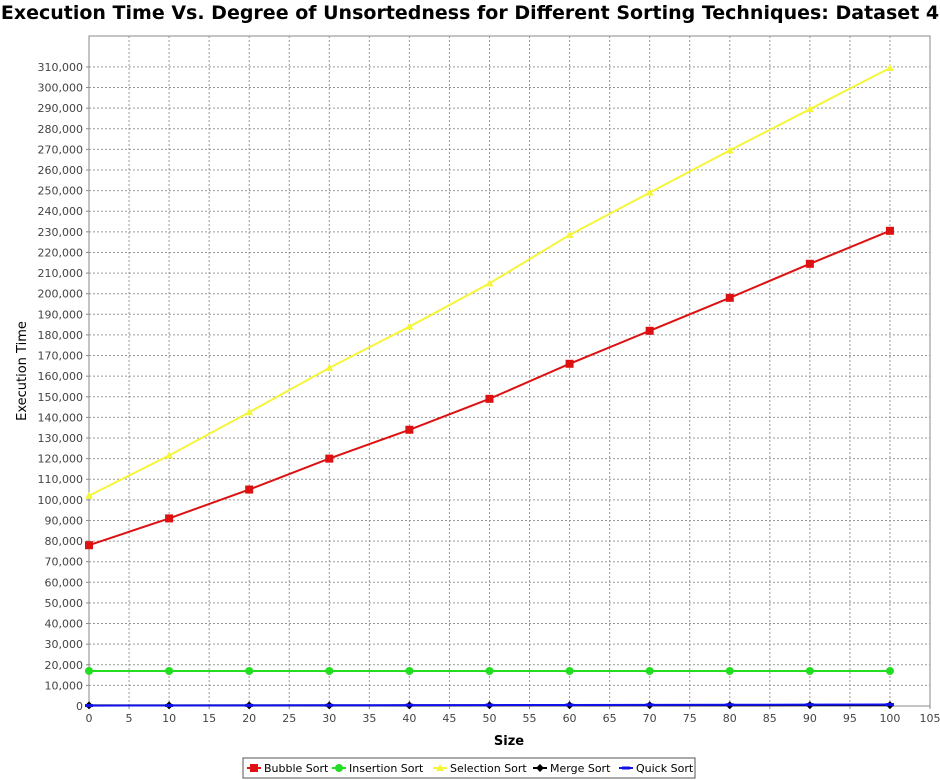  Describe the element at coordinates (530, 718) in the screenshot. I see `x-tick-label: 55` at that location.